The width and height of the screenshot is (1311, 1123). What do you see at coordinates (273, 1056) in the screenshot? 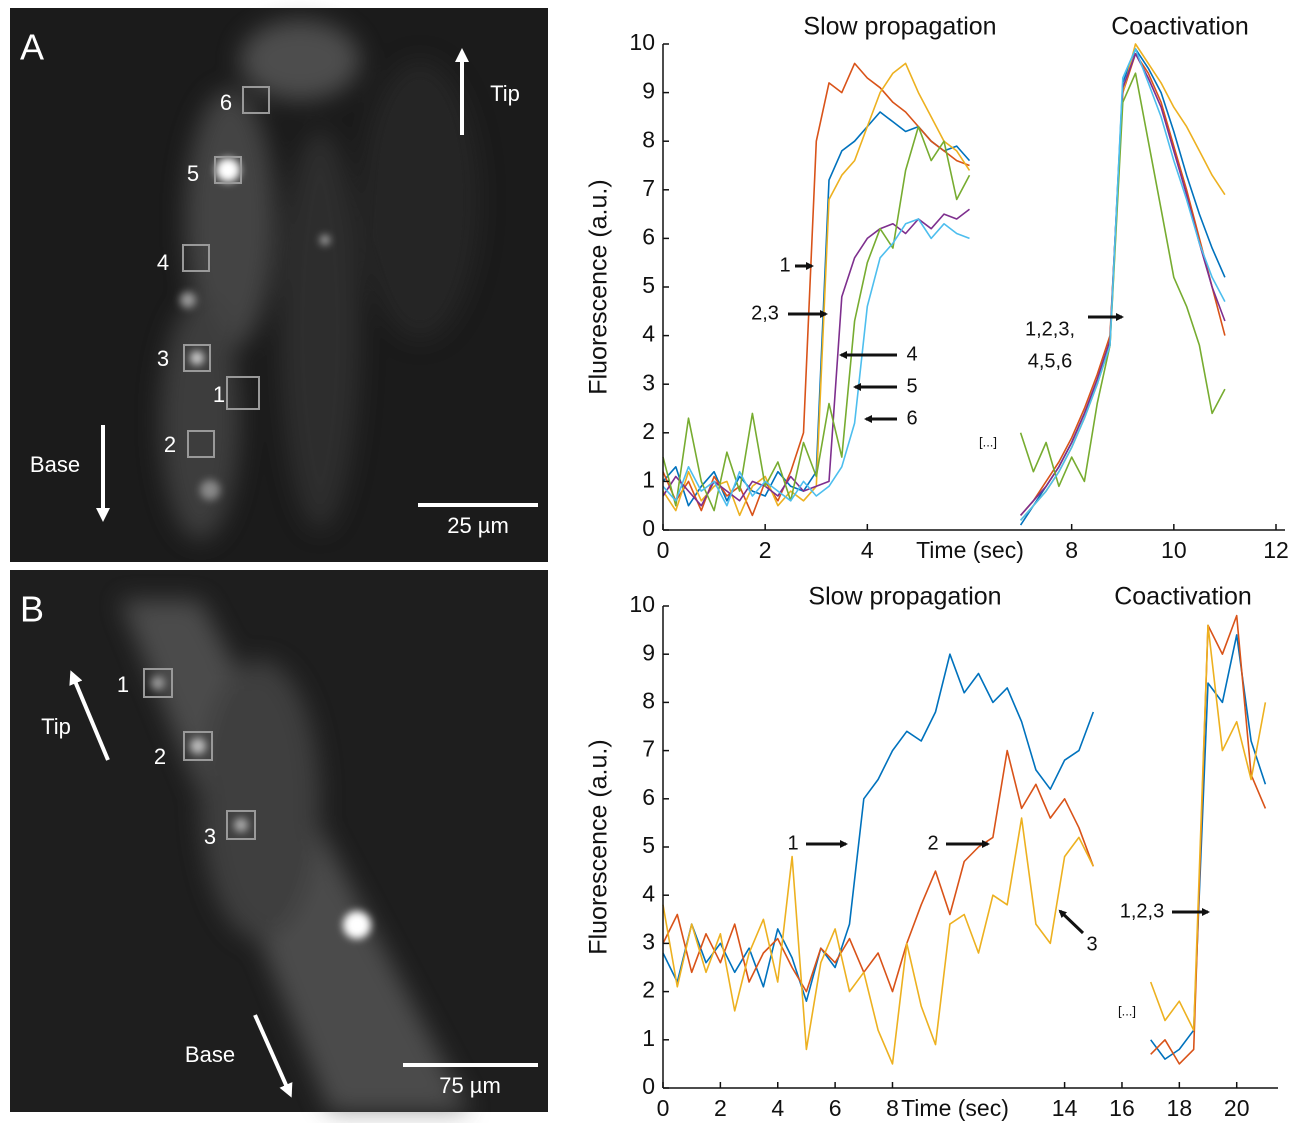
I see `base-arrow` at bounding box center [273, 1056].